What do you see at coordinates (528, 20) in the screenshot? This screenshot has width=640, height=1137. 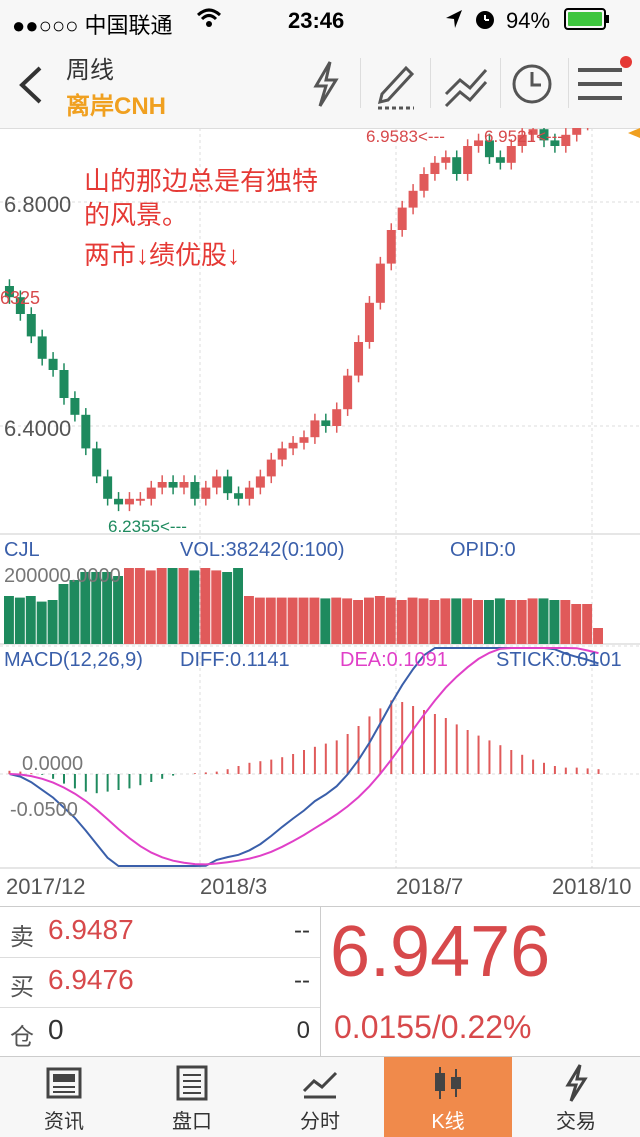 I see `battery-percent: 94%` at bounding box center [528, 20].